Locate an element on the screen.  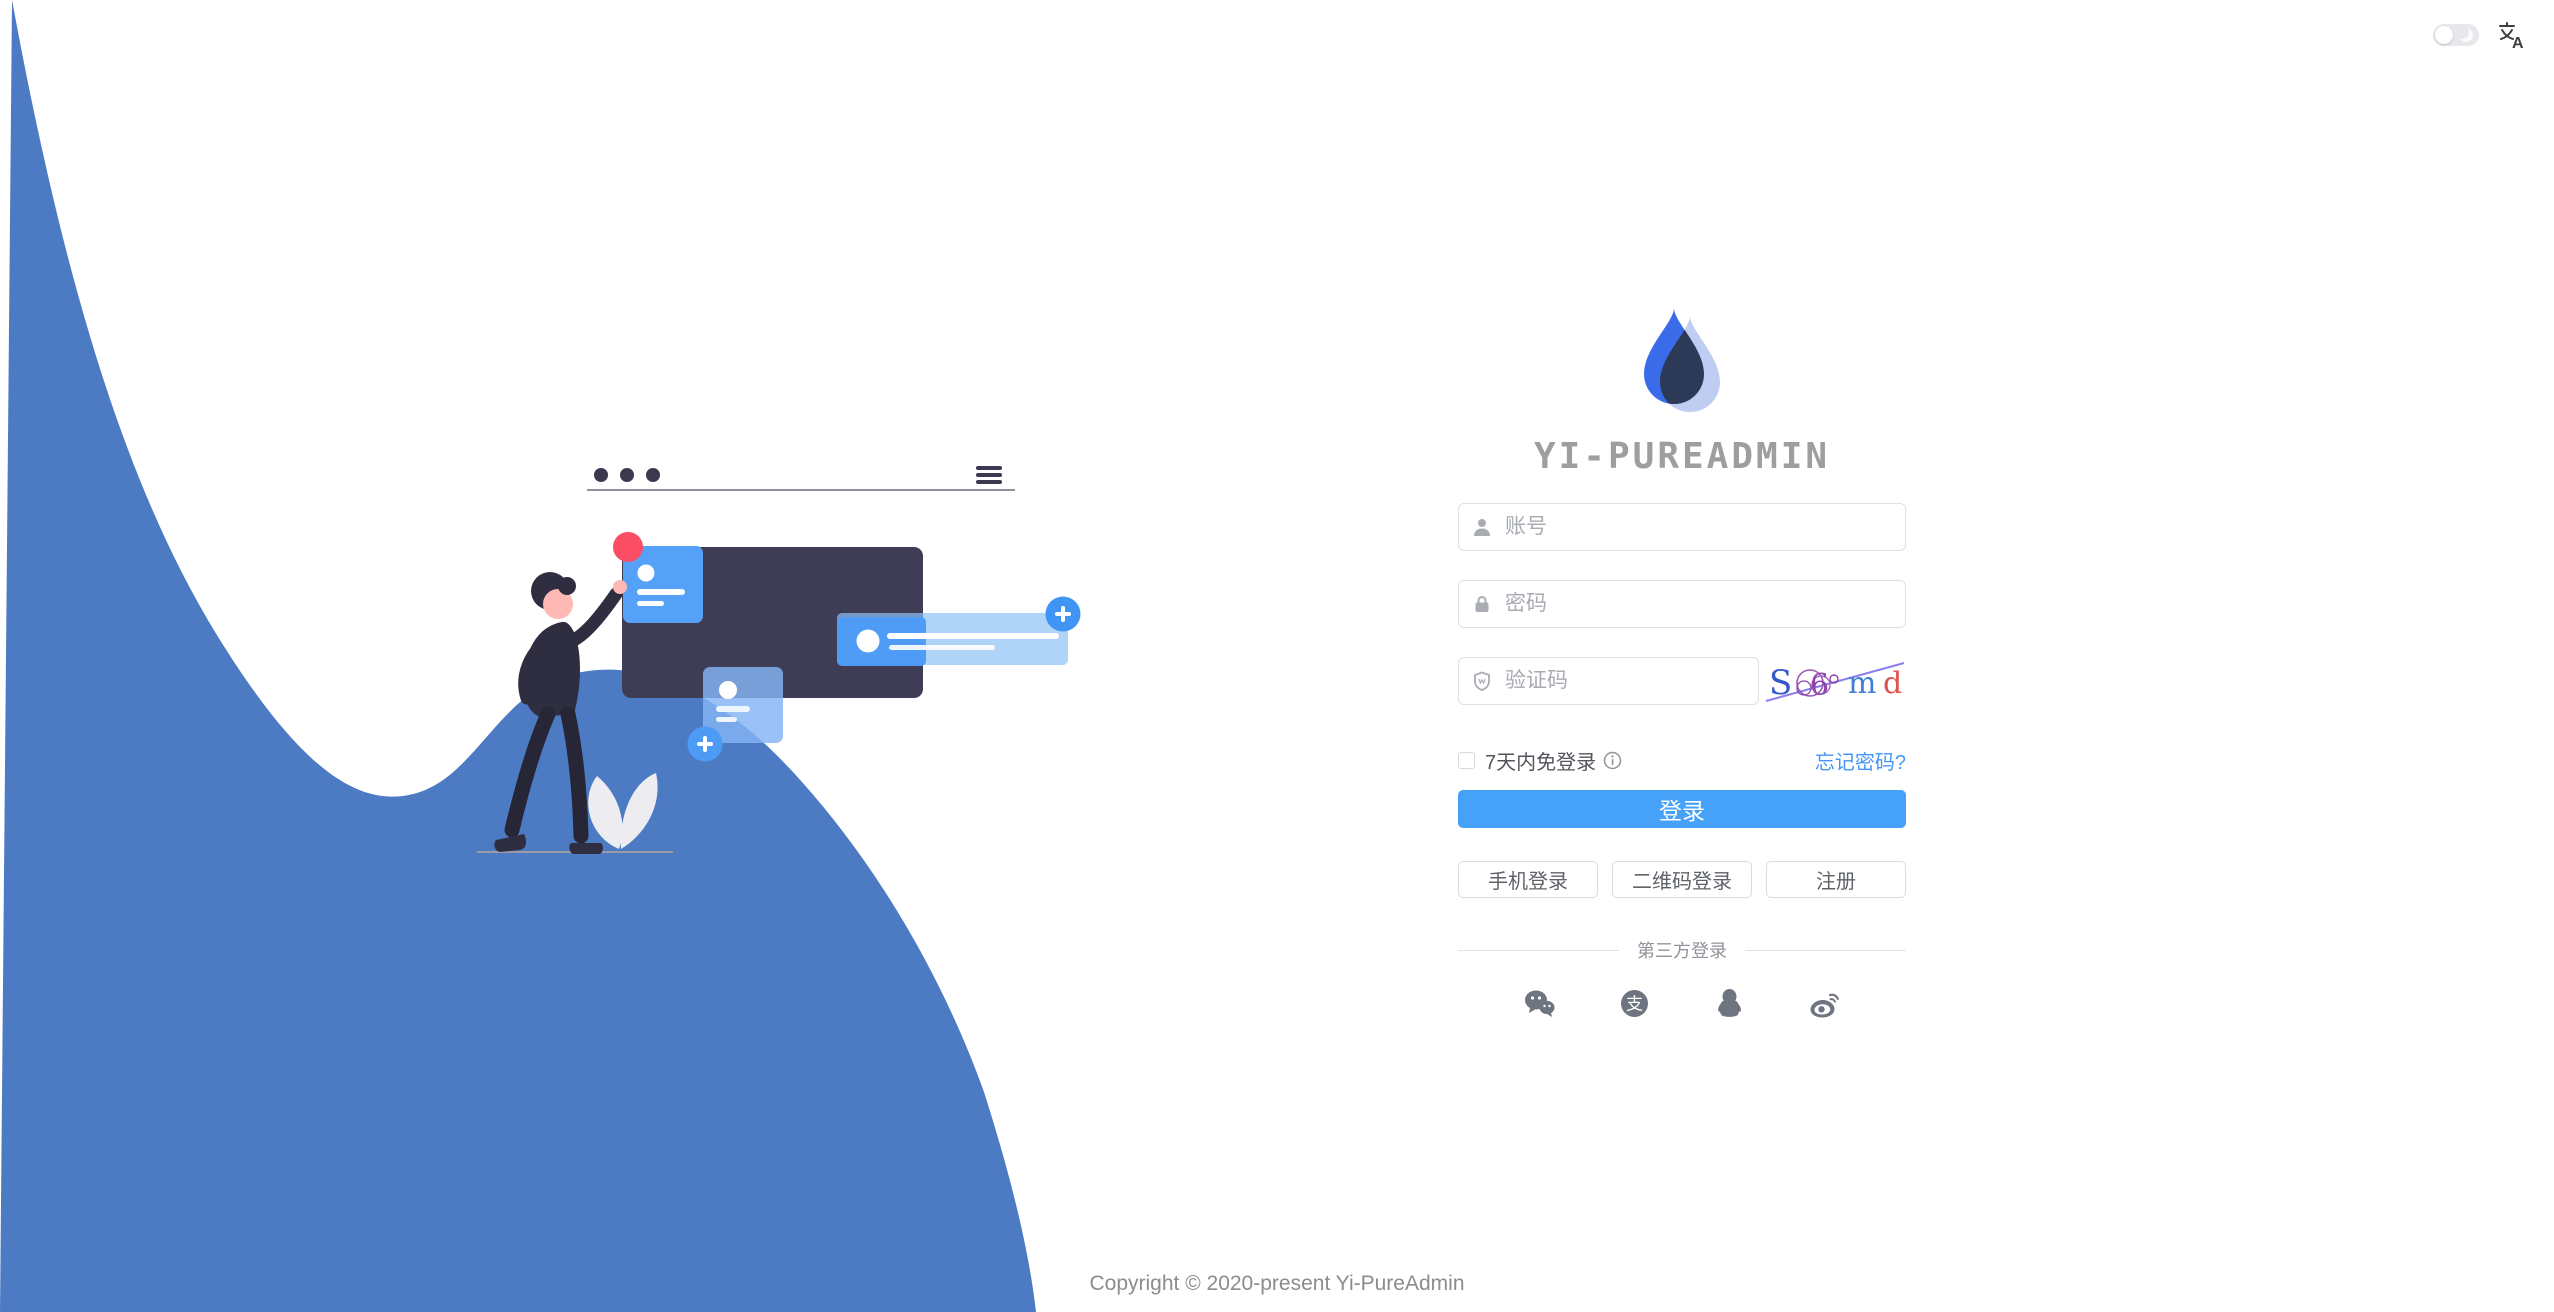
options-row: 7天内免登录 忘记密码? is located at coordinates (1682, 760).